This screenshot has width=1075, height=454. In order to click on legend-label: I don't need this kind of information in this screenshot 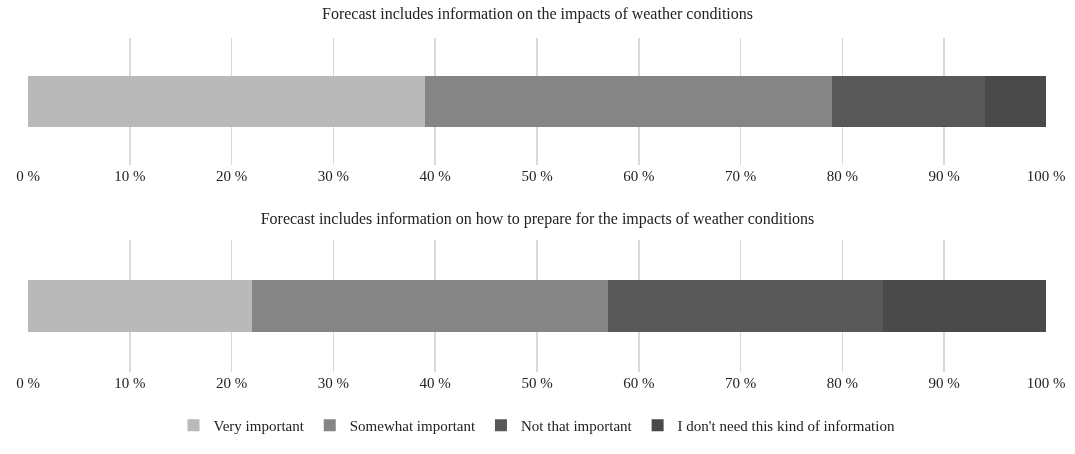, I will do `click(786, 426)`.